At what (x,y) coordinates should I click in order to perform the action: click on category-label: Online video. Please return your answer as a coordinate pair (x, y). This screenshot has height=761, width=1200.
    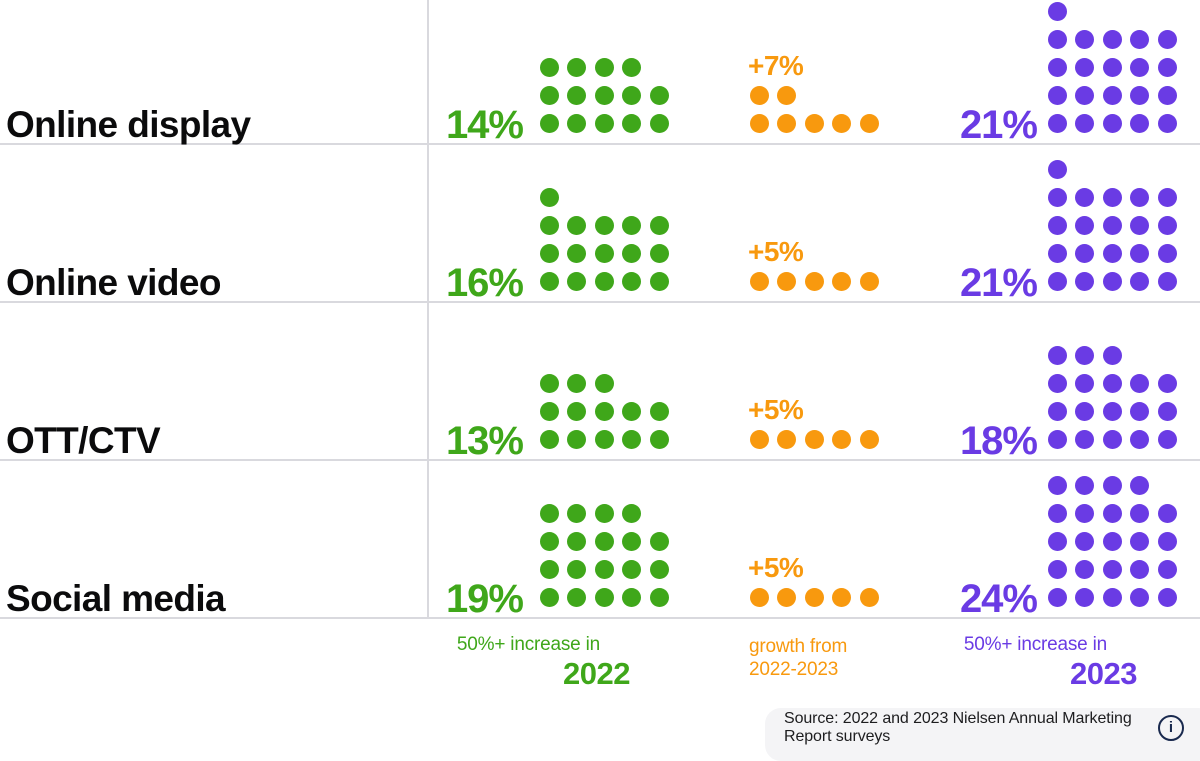
    Looking at the image, I should click on (113, 282).